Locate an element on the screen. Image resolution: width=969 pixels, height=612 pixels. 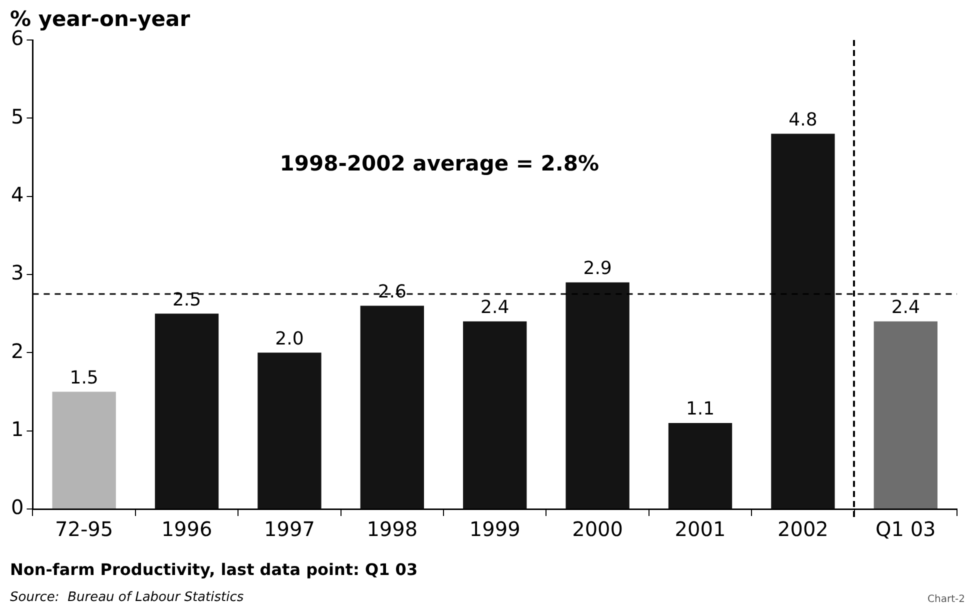
x-tick-label: 2002 is located at coordinates (803, 529).